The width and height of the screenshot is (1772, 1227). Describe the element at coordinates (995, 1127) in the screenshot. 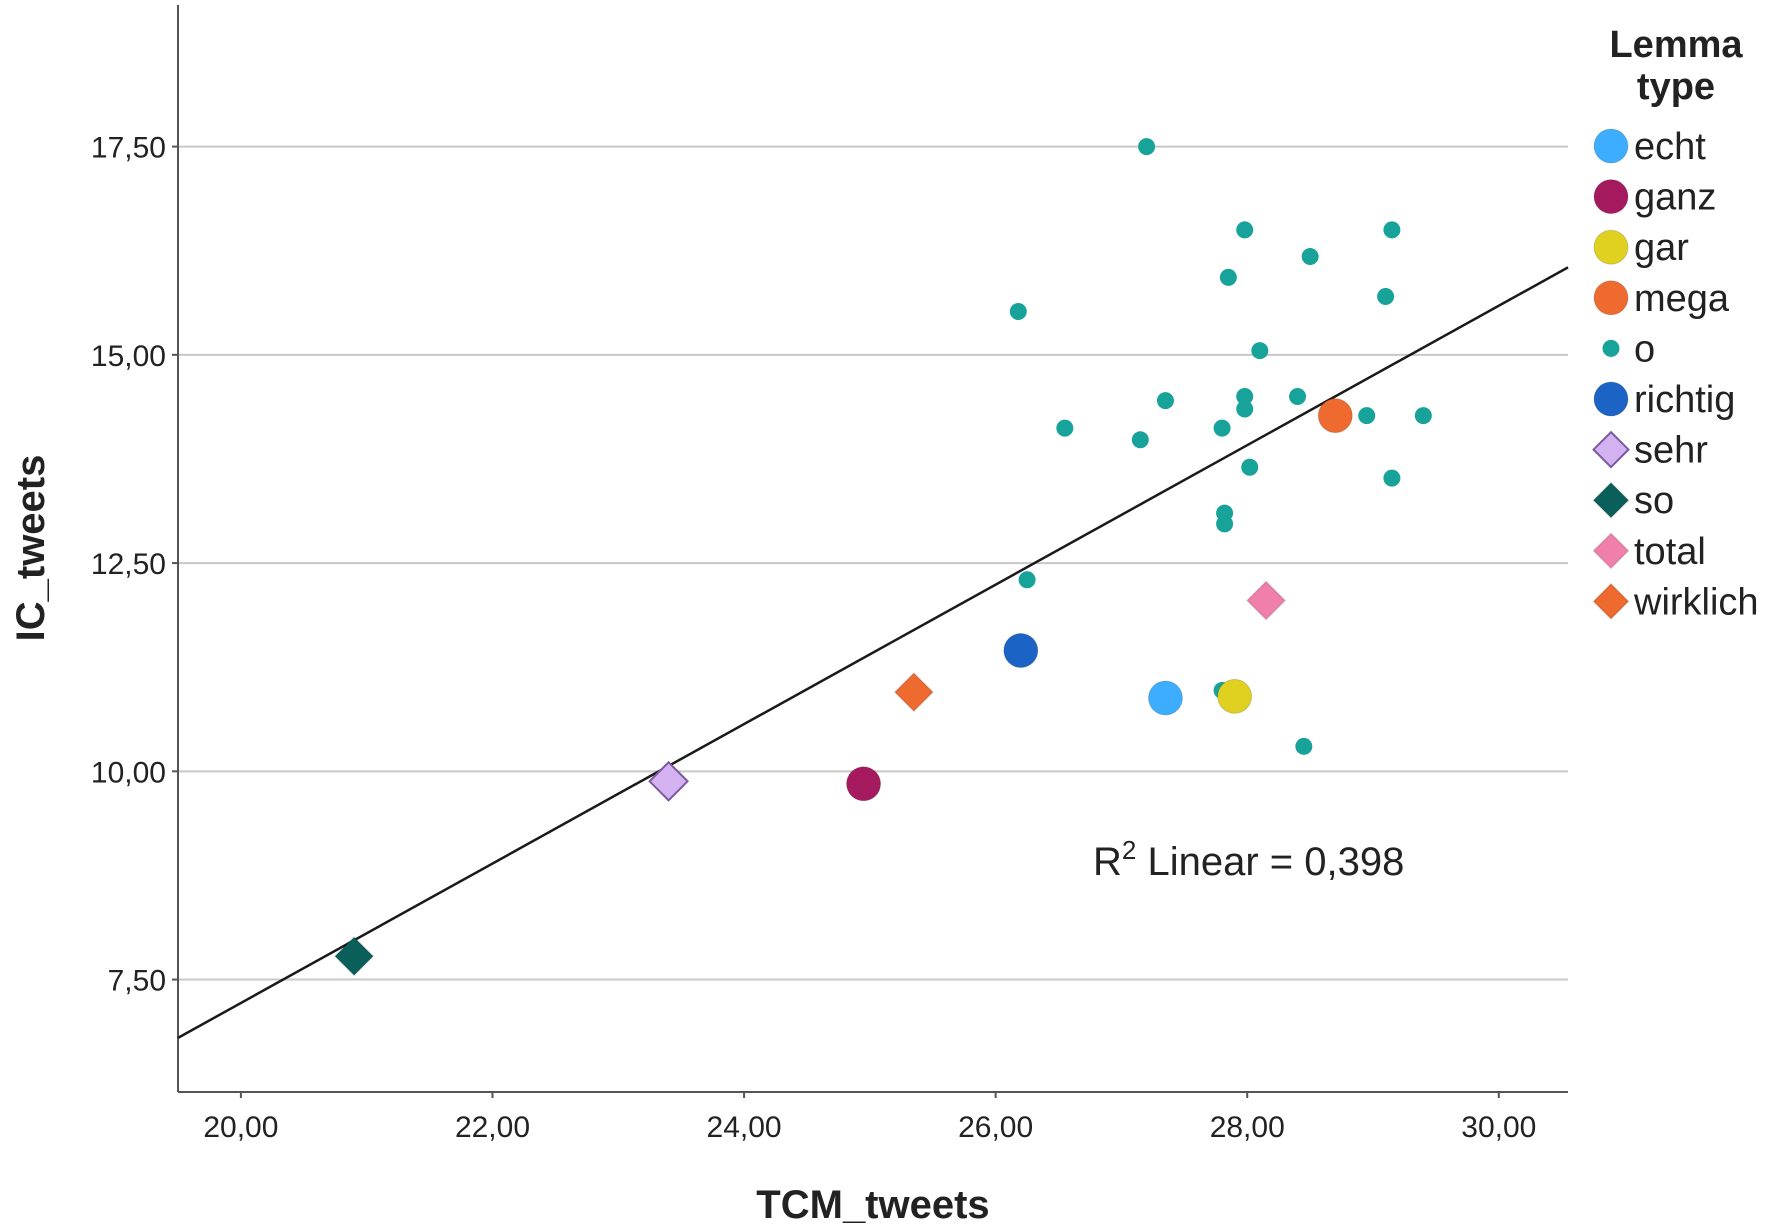

I see `x-tick-label: 26,00` at that location.